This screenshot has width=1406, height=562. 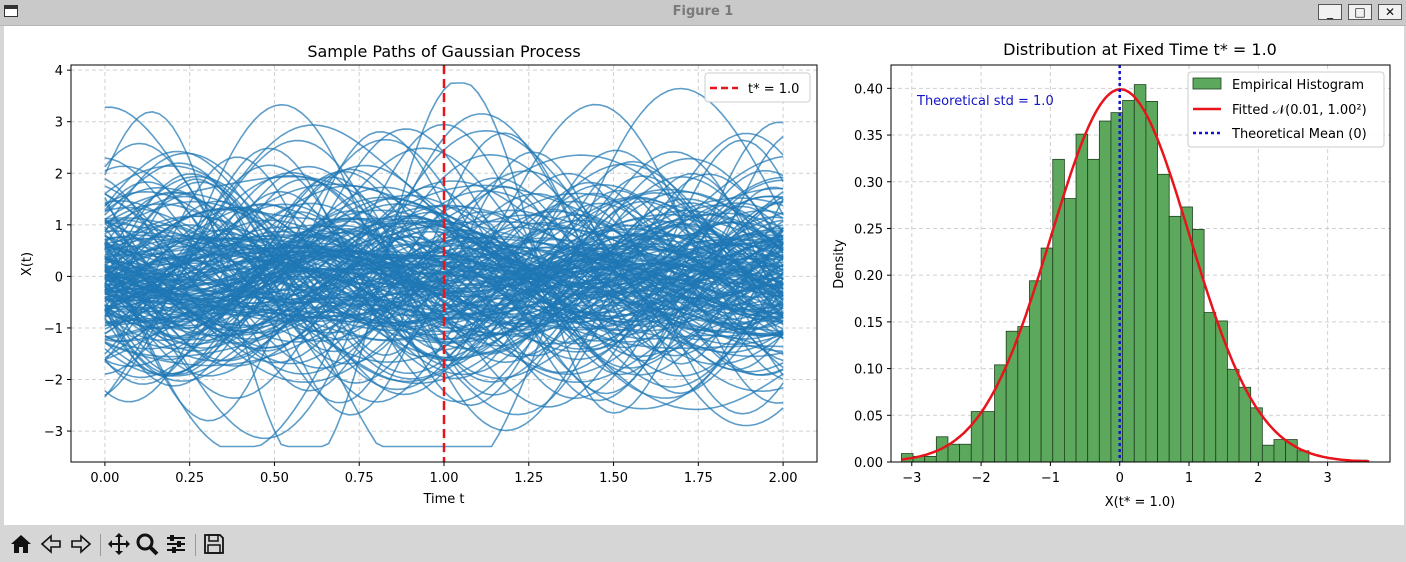 I want to click on right-legend-box, so click(x=1286, y=109).